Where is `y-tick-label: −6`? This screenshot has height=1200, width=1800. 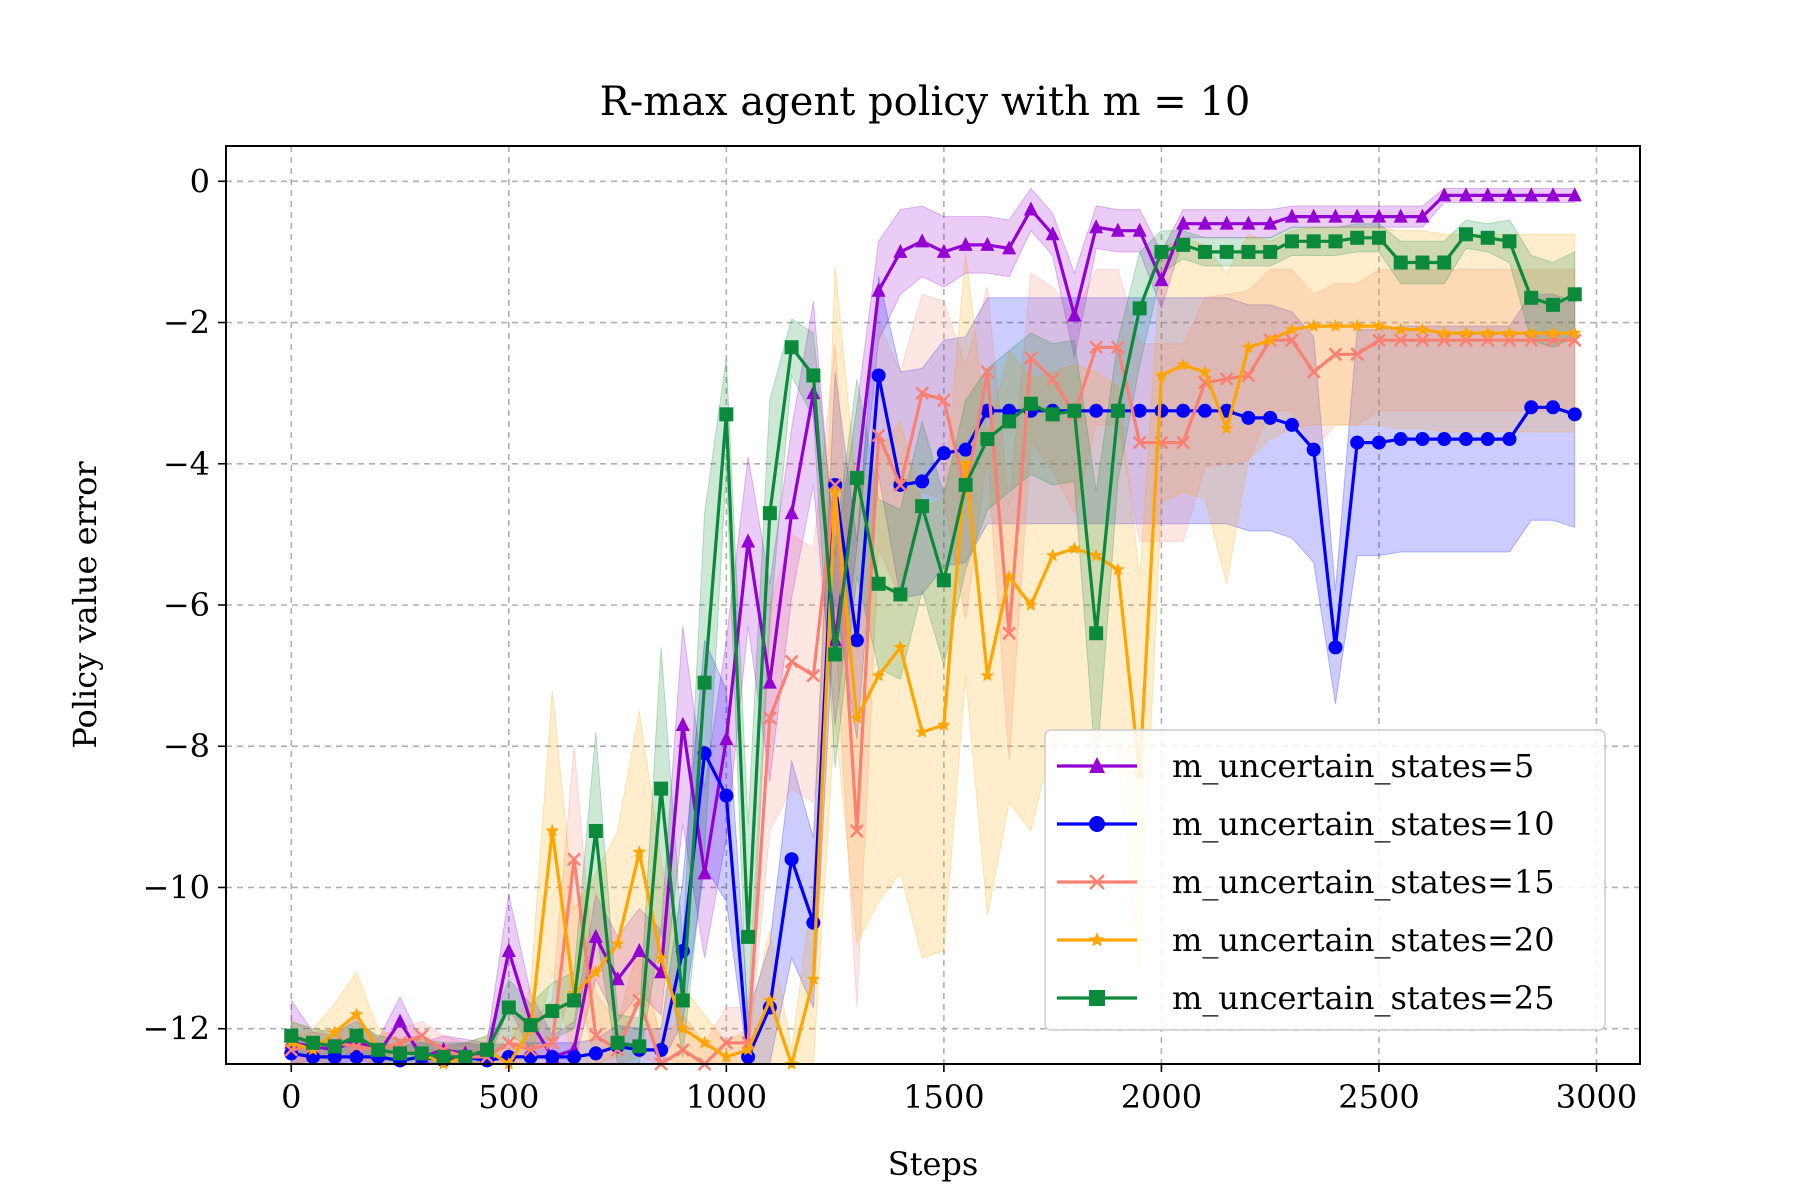 y-tick-label: −6 is located at coordinates (186, 605).